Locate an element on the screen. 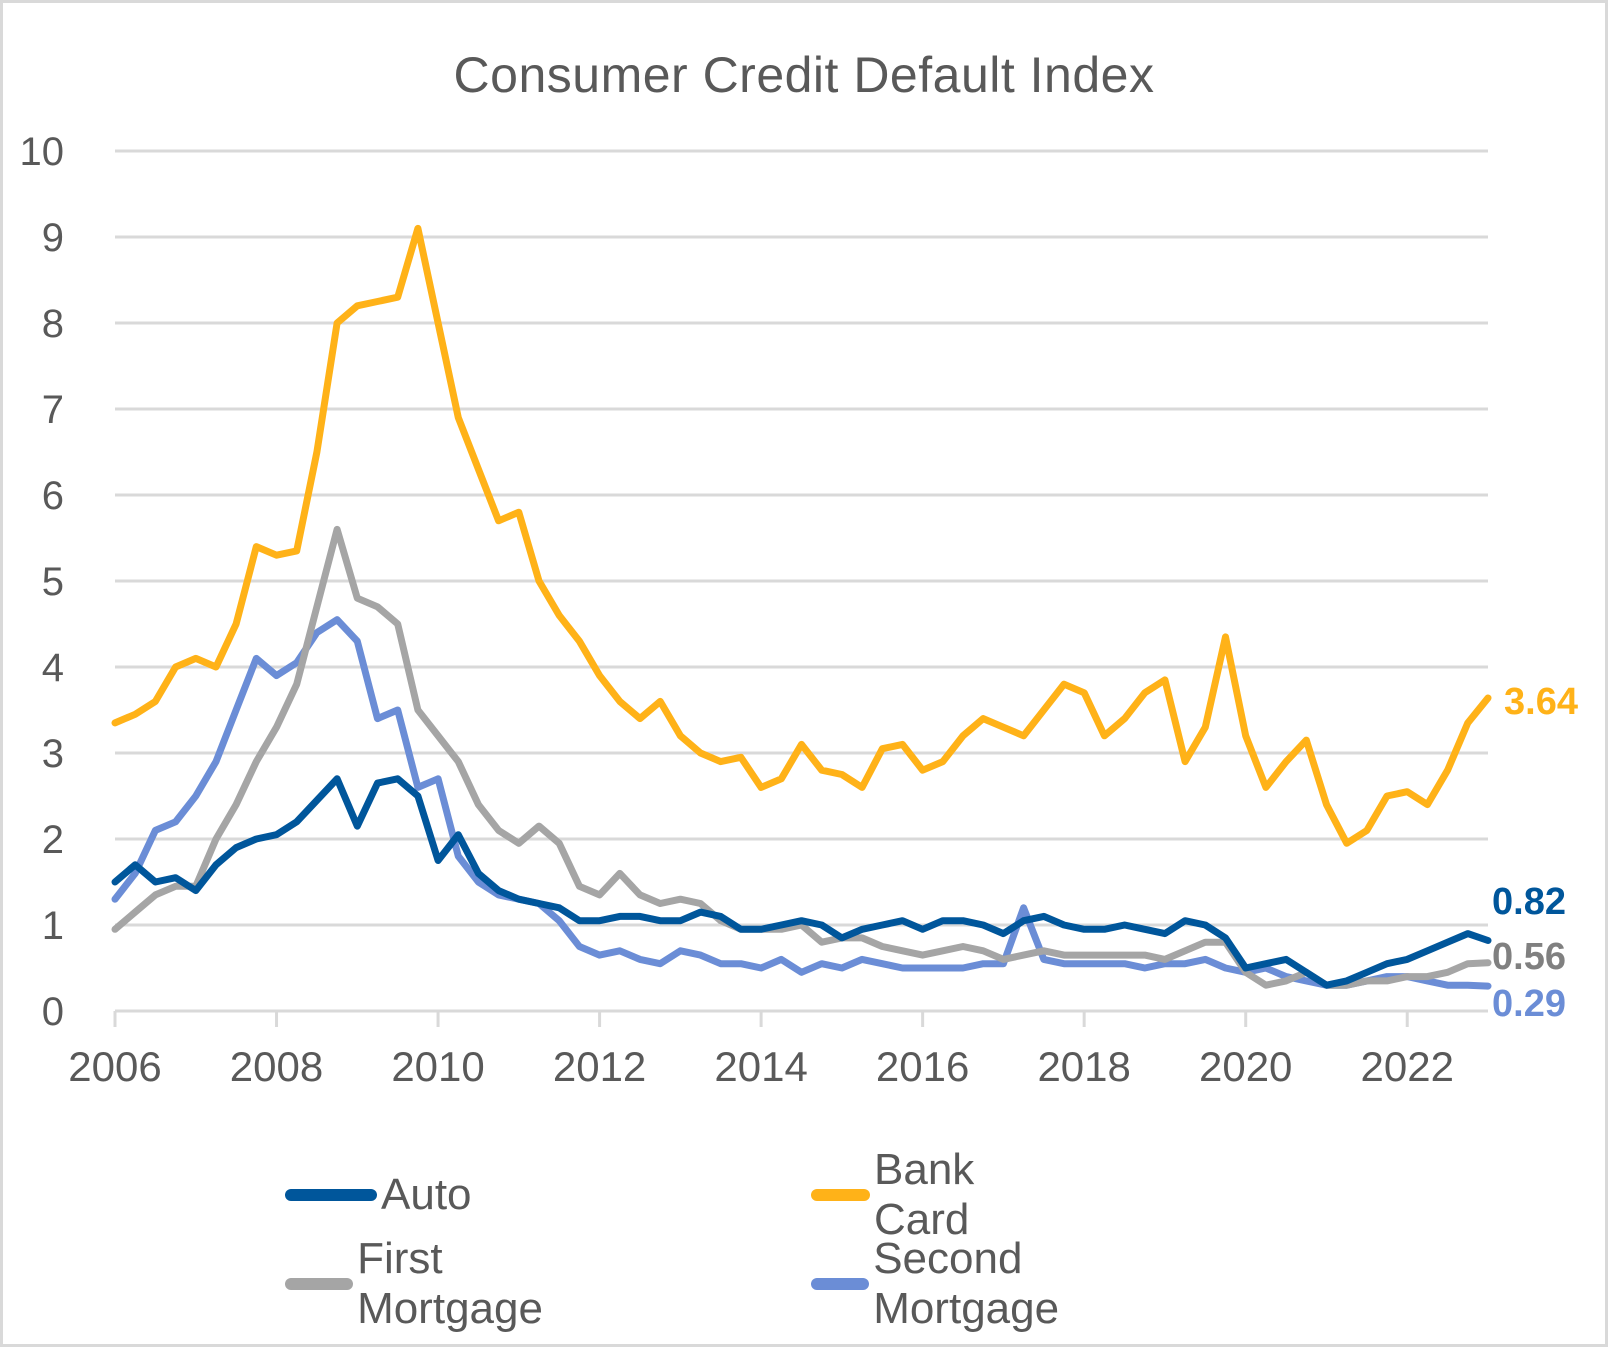 This screenshot has width=1608, height=1347. legend-swatch-first-mortgage is located at coordinates (319, 1284).